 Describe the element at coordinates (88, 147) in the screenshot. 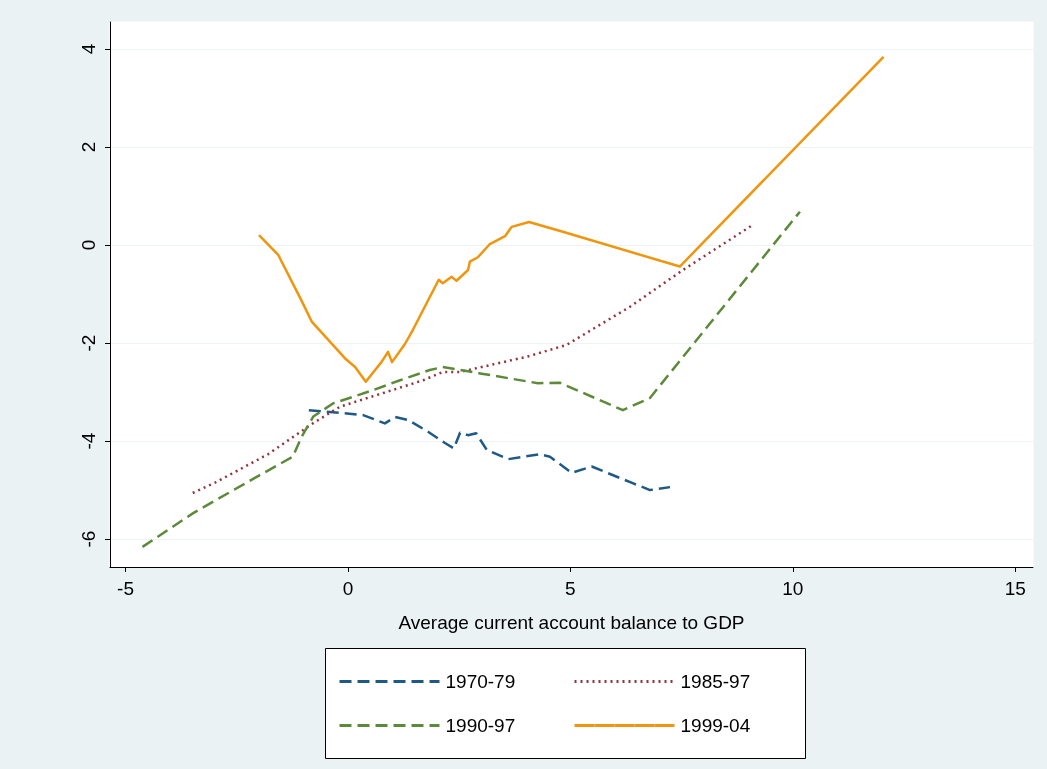

I see `y-tick-label: 2` at that location.